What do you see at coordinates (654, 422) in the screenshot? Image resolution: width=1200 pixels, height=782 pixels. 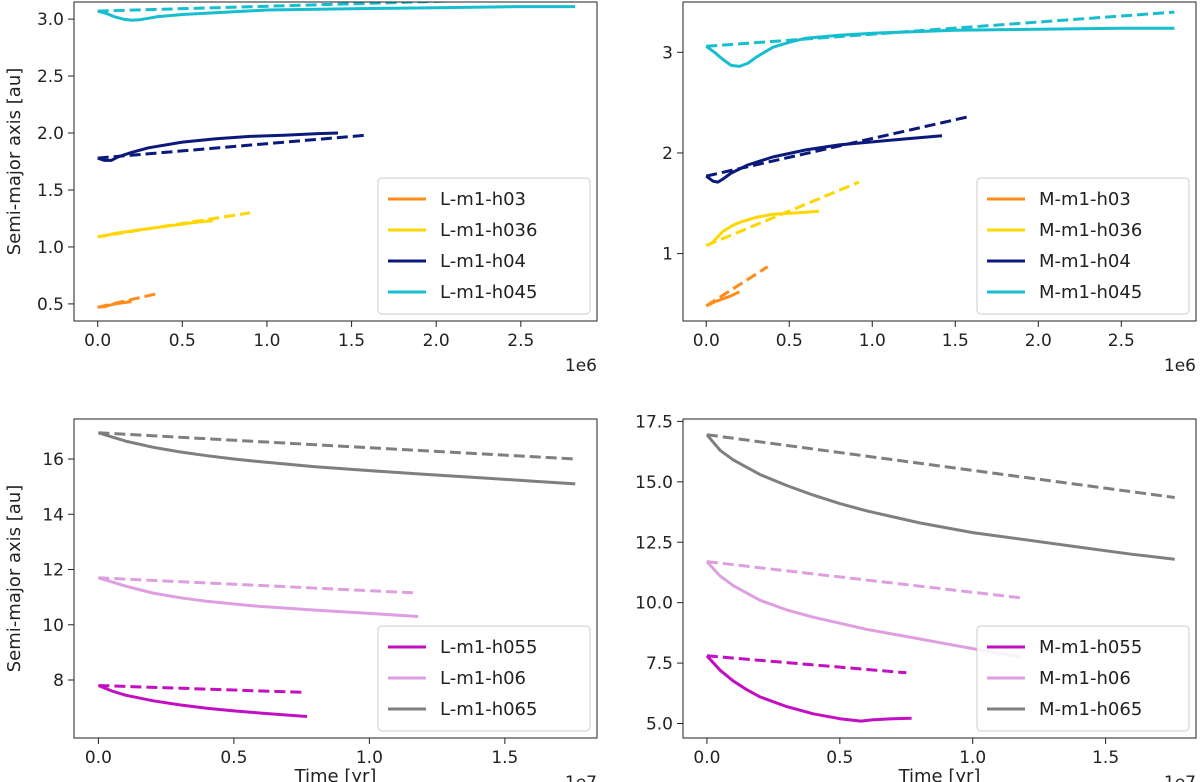 I see `y-tick-label: 17.5` at bounding box center [654, 422].